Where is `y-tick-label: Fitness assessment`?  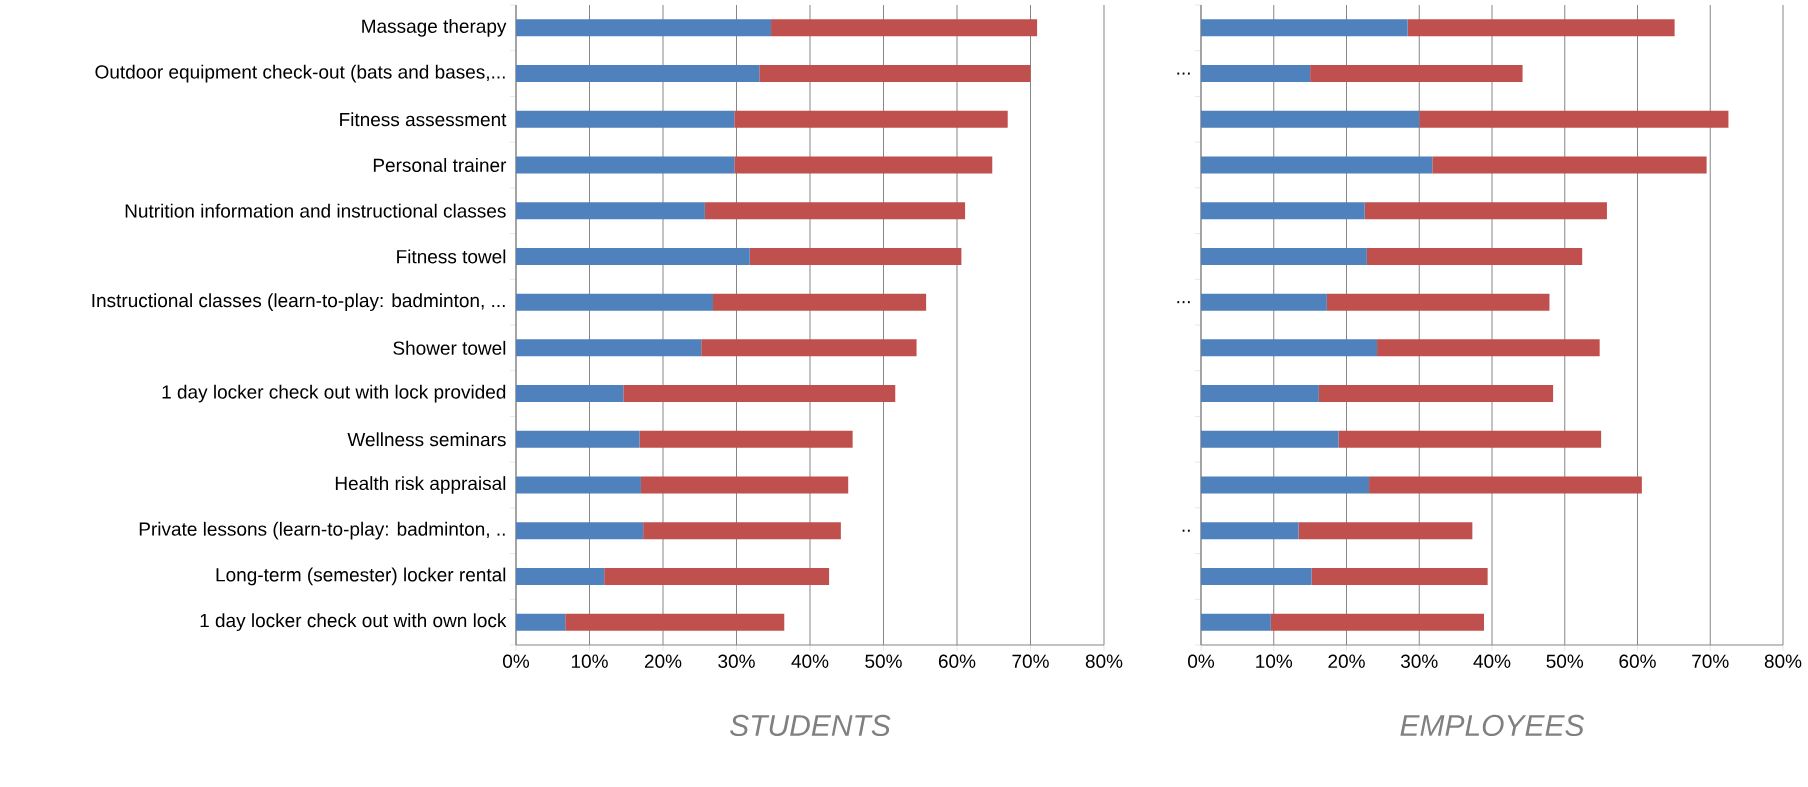 y-tick-label: Fitness assessment is located at coordinates (423, 119).